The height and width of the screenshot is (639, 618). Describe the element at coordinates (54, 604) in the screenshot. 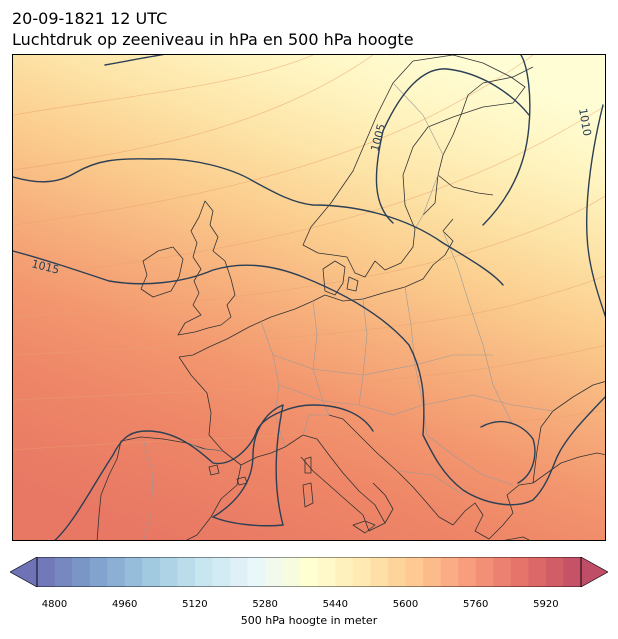

I see `colorbar-tick: 4800` at that location.